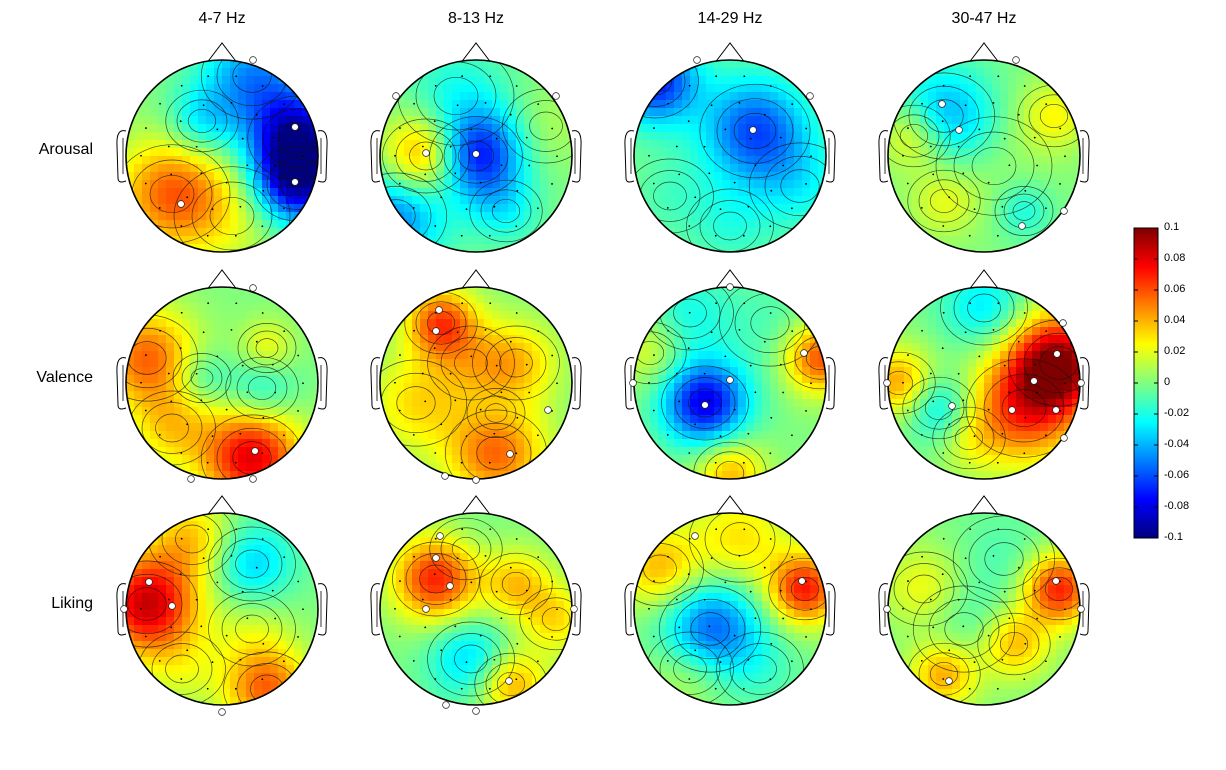 Image resolution: width=1226 pixels, height=770 pixels. What do you see at coordinates (1167, 382) in the screenshot?
I see `colorbar-tick-label: 0` at bounding box center [1167, 382].